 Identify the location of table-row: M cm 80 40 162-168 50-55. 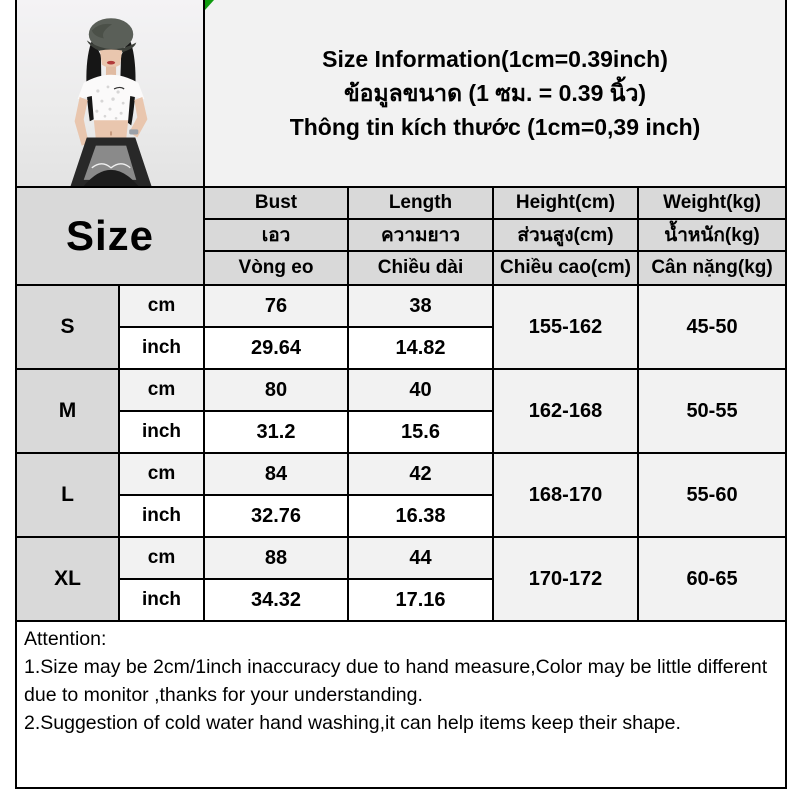
(401, 411).